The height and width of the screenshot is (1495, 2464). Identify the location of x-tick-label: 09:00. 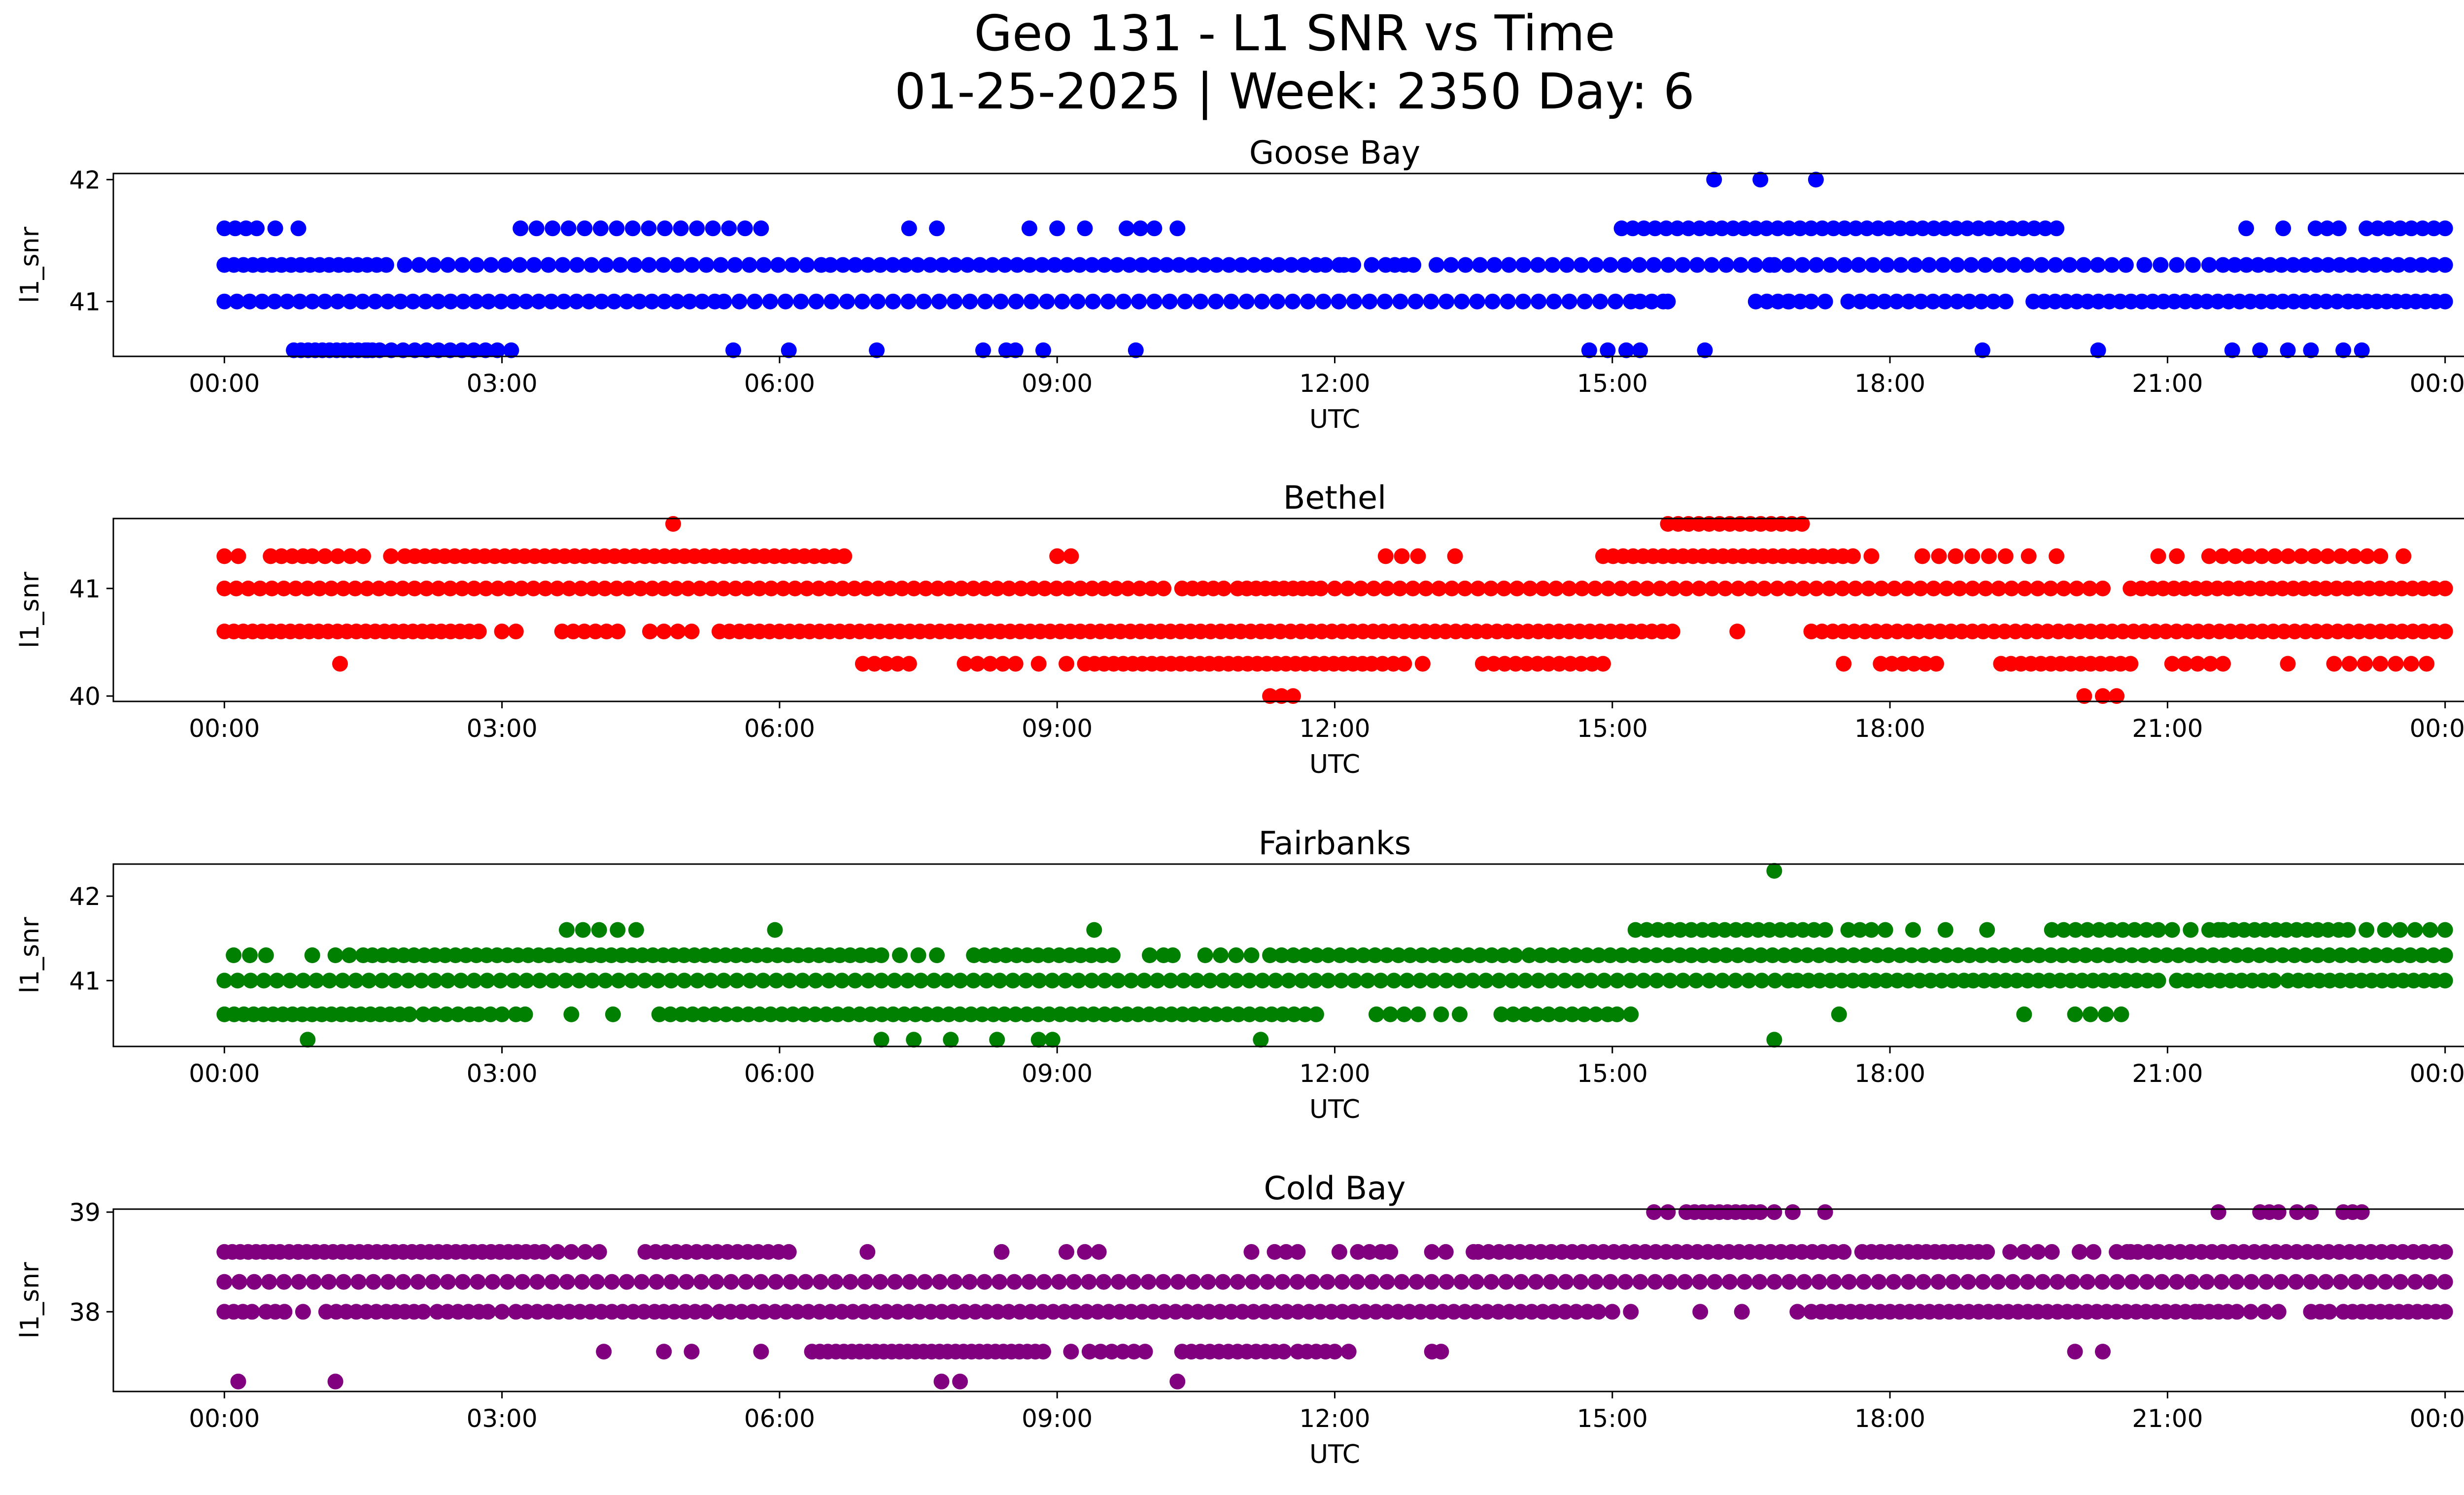
(1057, 1073).